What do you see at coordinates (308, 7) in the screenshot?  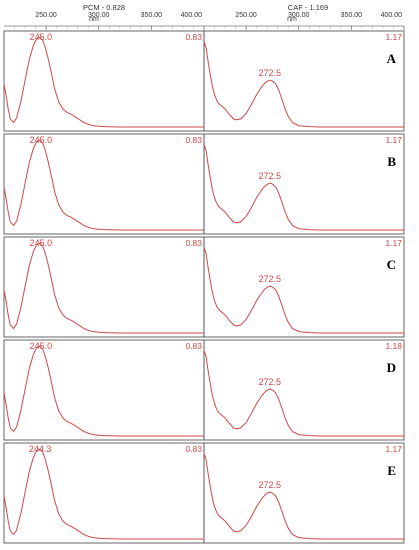 I see `caf-panel-title: CAF - 1.169` at bounding box center [308, 7].